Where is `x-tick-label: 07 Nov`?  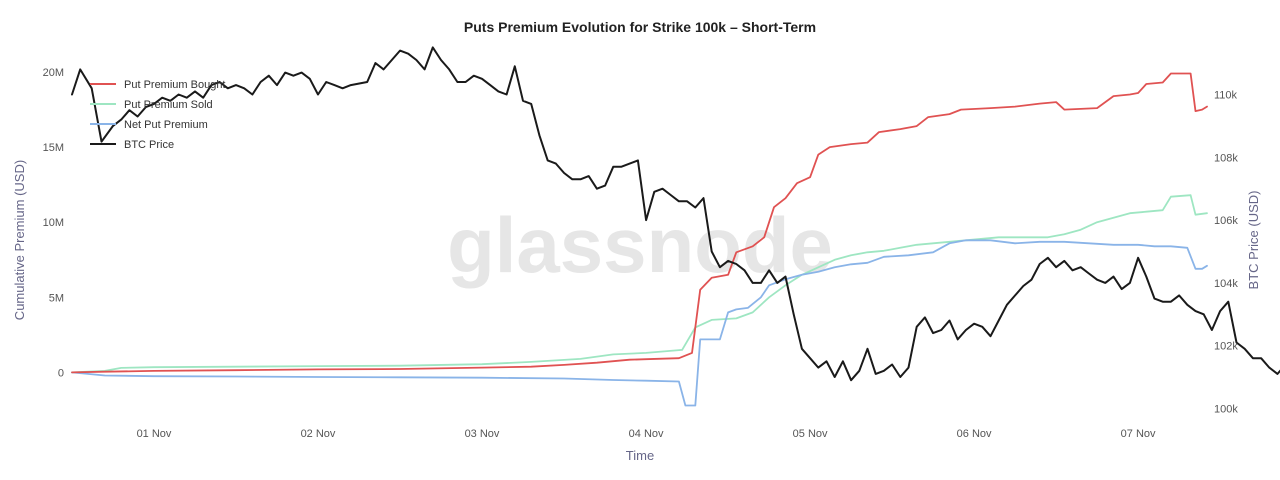
x-tick-label: 07 Nov is located at coordinates (1138, 434).